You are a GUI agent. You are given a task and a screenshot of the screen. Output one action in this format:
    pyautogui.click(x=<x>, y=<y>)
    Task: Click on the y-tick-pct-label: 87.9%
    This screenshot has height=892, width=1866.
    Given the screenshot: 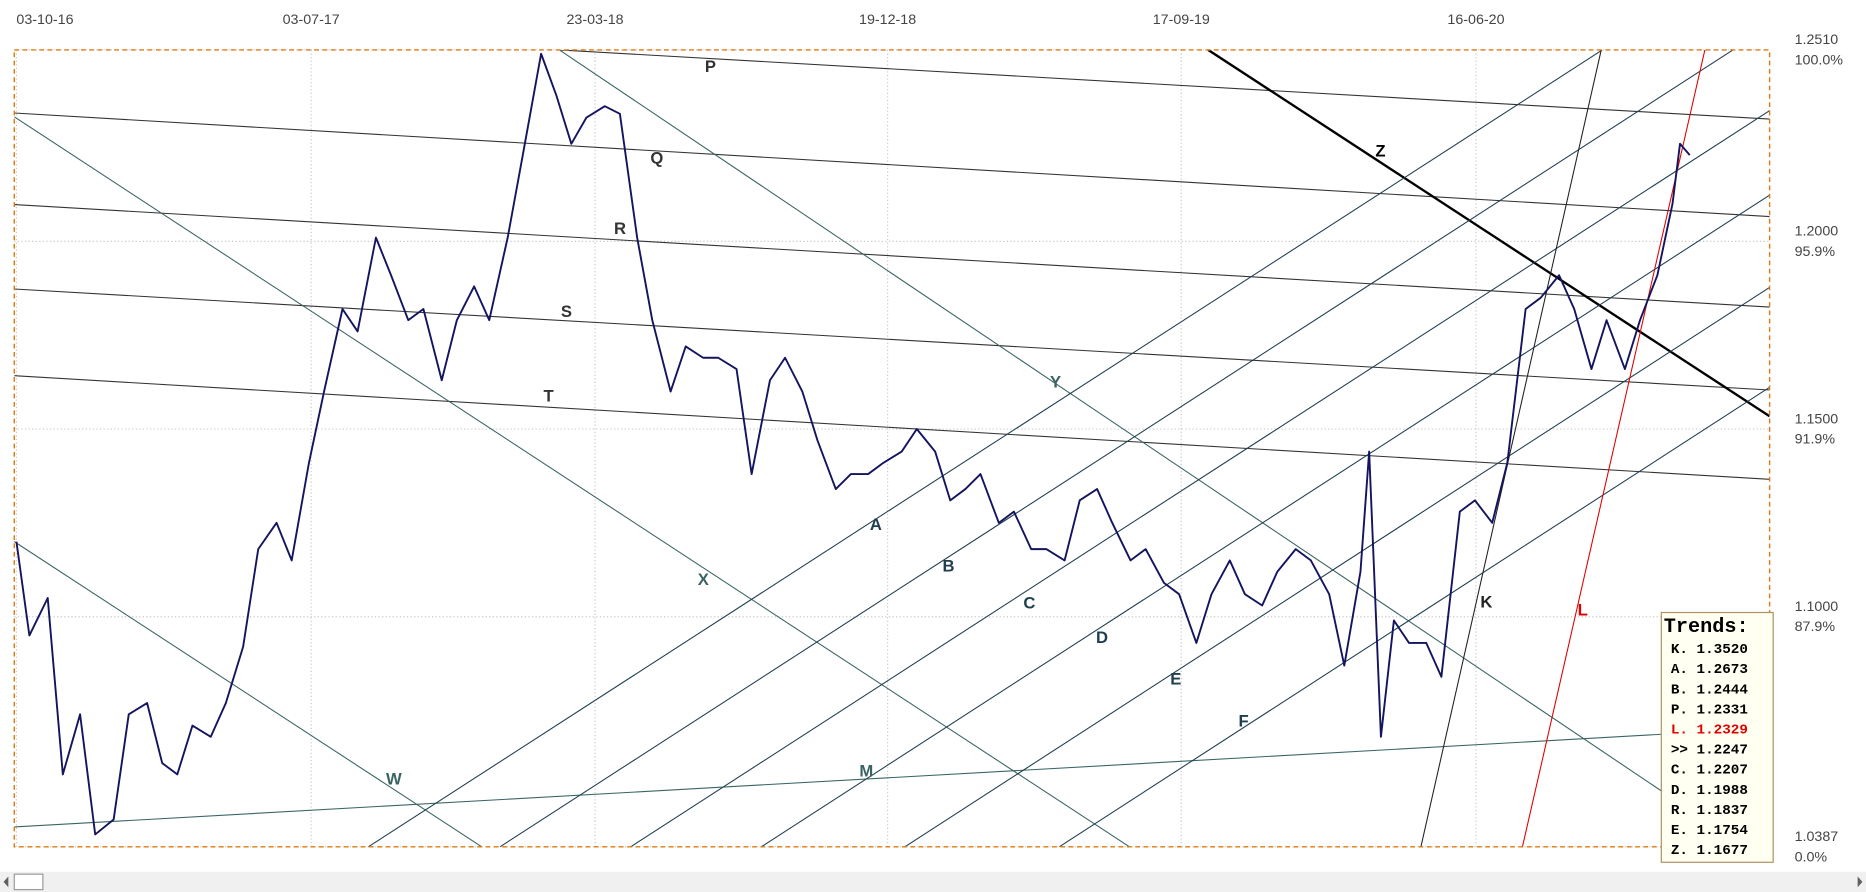 What is the action you would take?
    pyautogui.click(x=1815, y=627)
    